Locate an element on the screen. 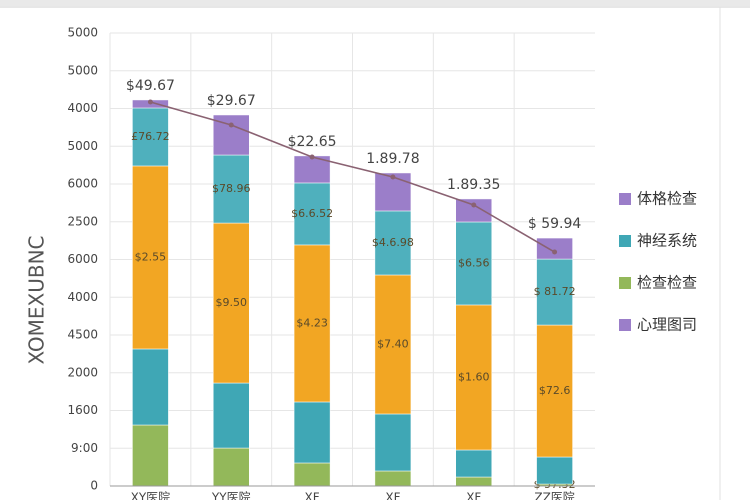 This screenshot has height=500, width=750. segment-label: £76.72 is located at coordinates (150, 136).